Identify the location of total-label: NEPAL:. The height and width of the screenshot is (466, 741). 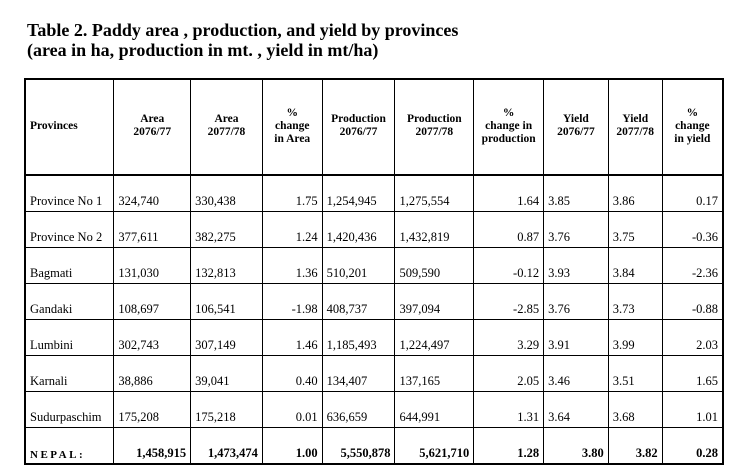
(69, 446).